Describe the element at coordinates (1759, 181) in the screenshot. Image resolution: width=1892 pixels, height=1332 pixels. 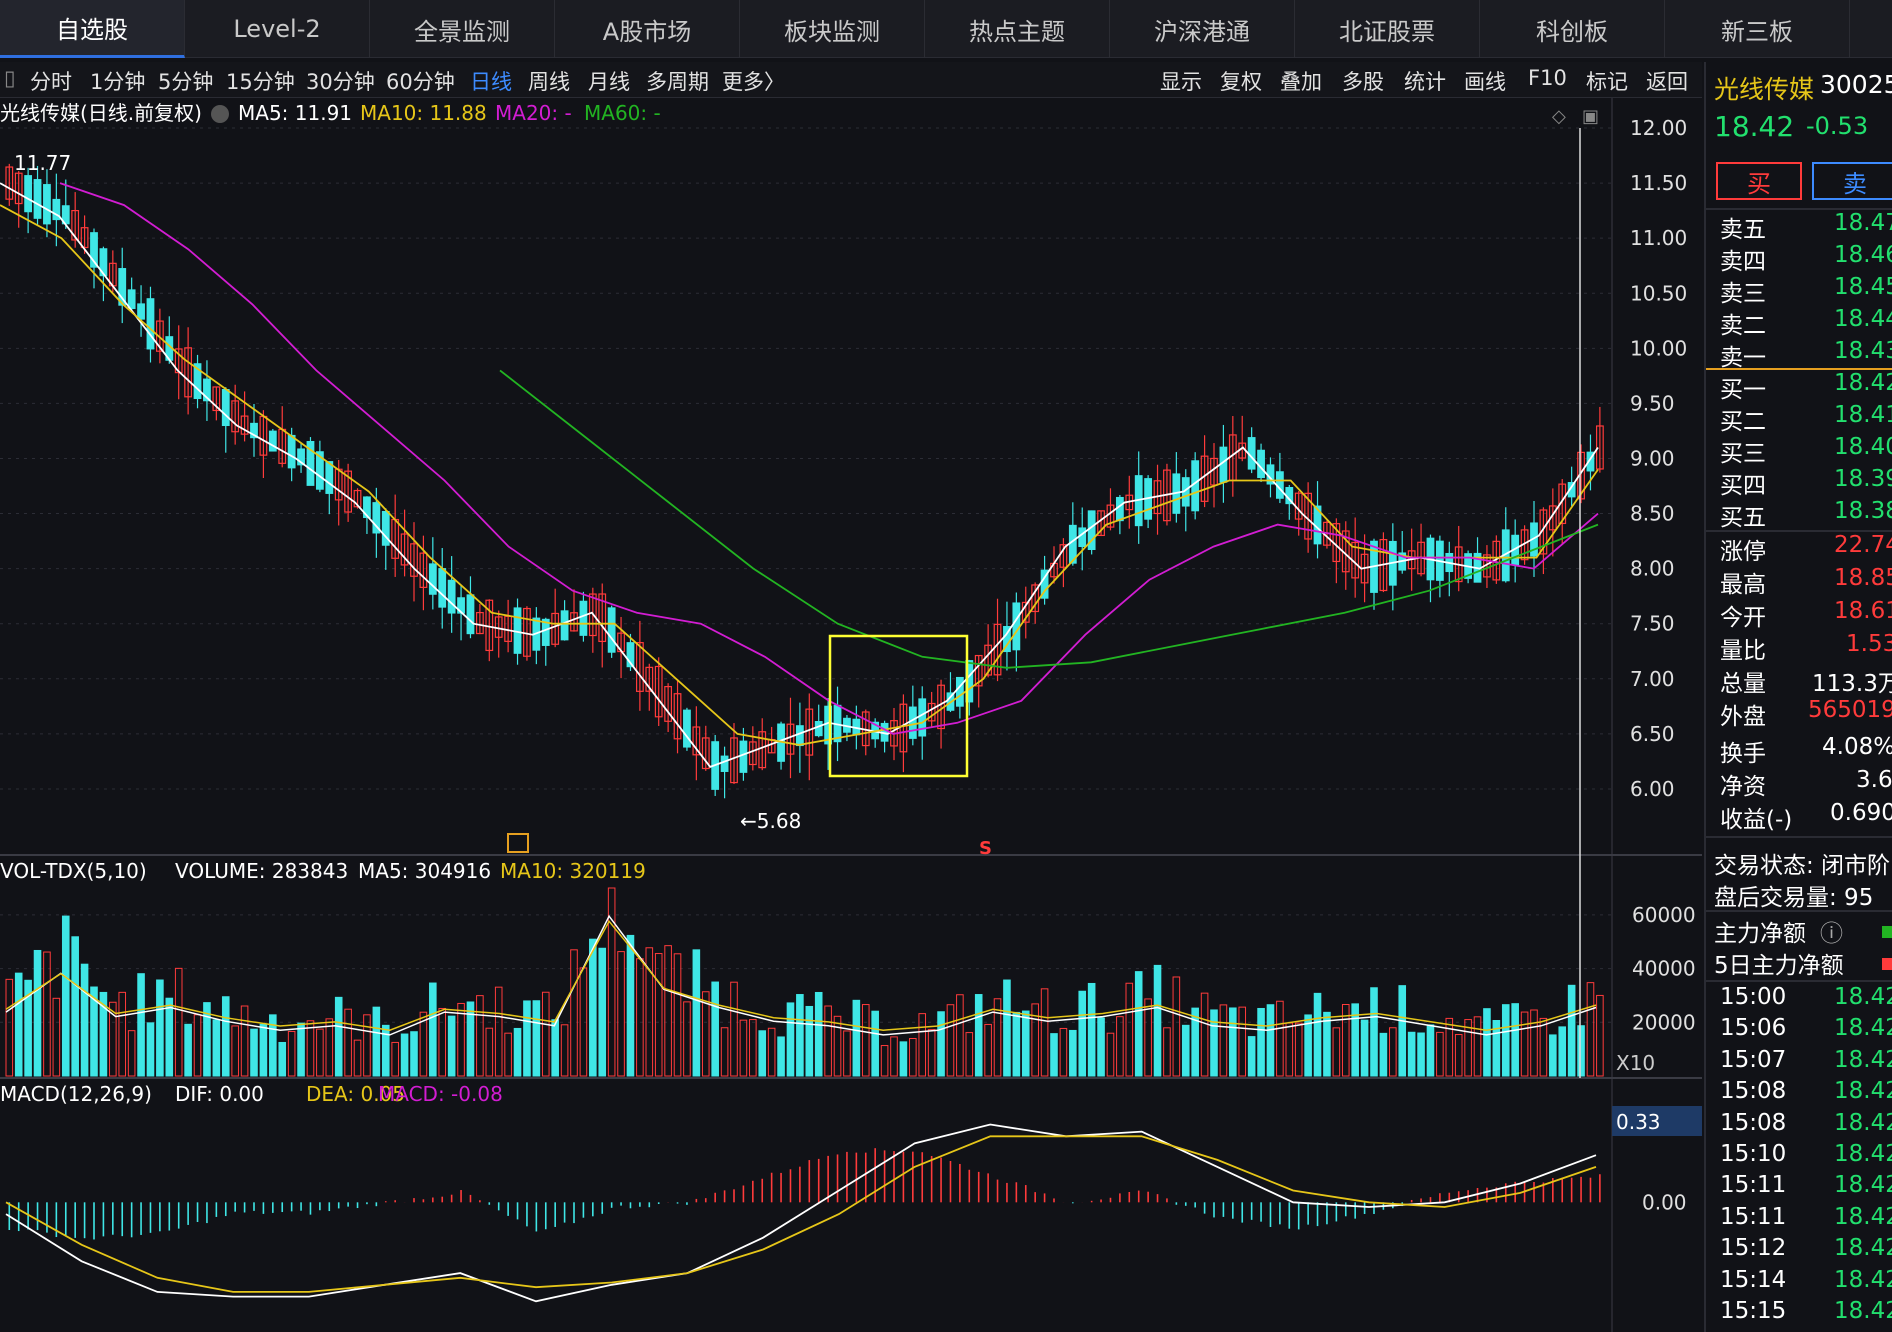
I see `buy-button: 买` at that location.